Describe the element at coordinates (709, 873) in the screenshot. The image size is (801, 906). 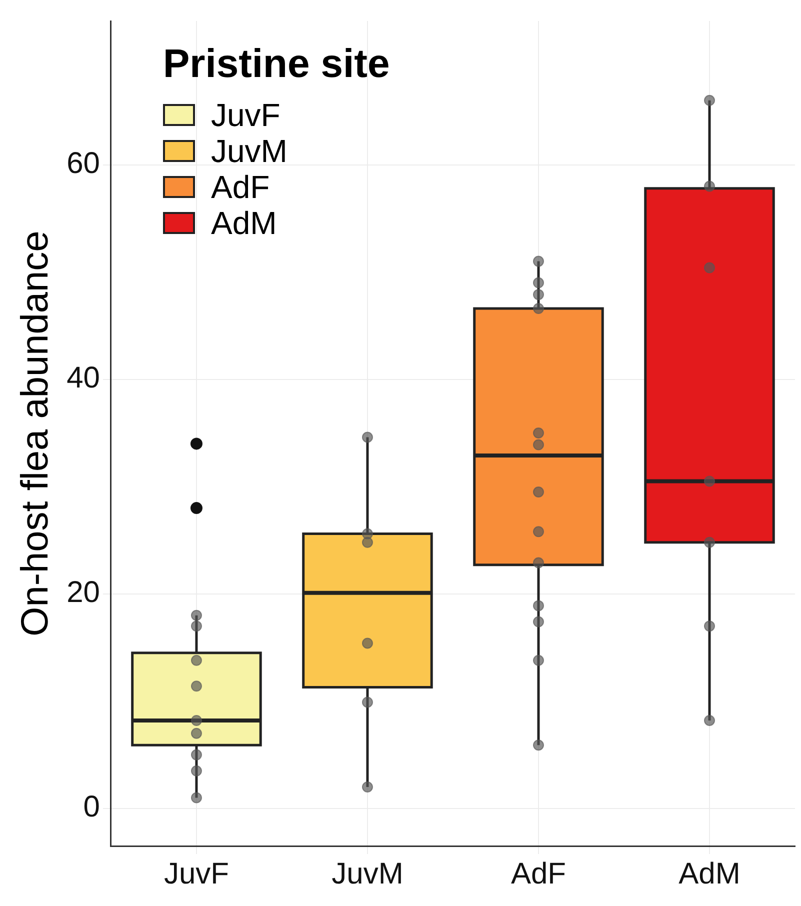
I see `x-tick-label: AdM` at that location.